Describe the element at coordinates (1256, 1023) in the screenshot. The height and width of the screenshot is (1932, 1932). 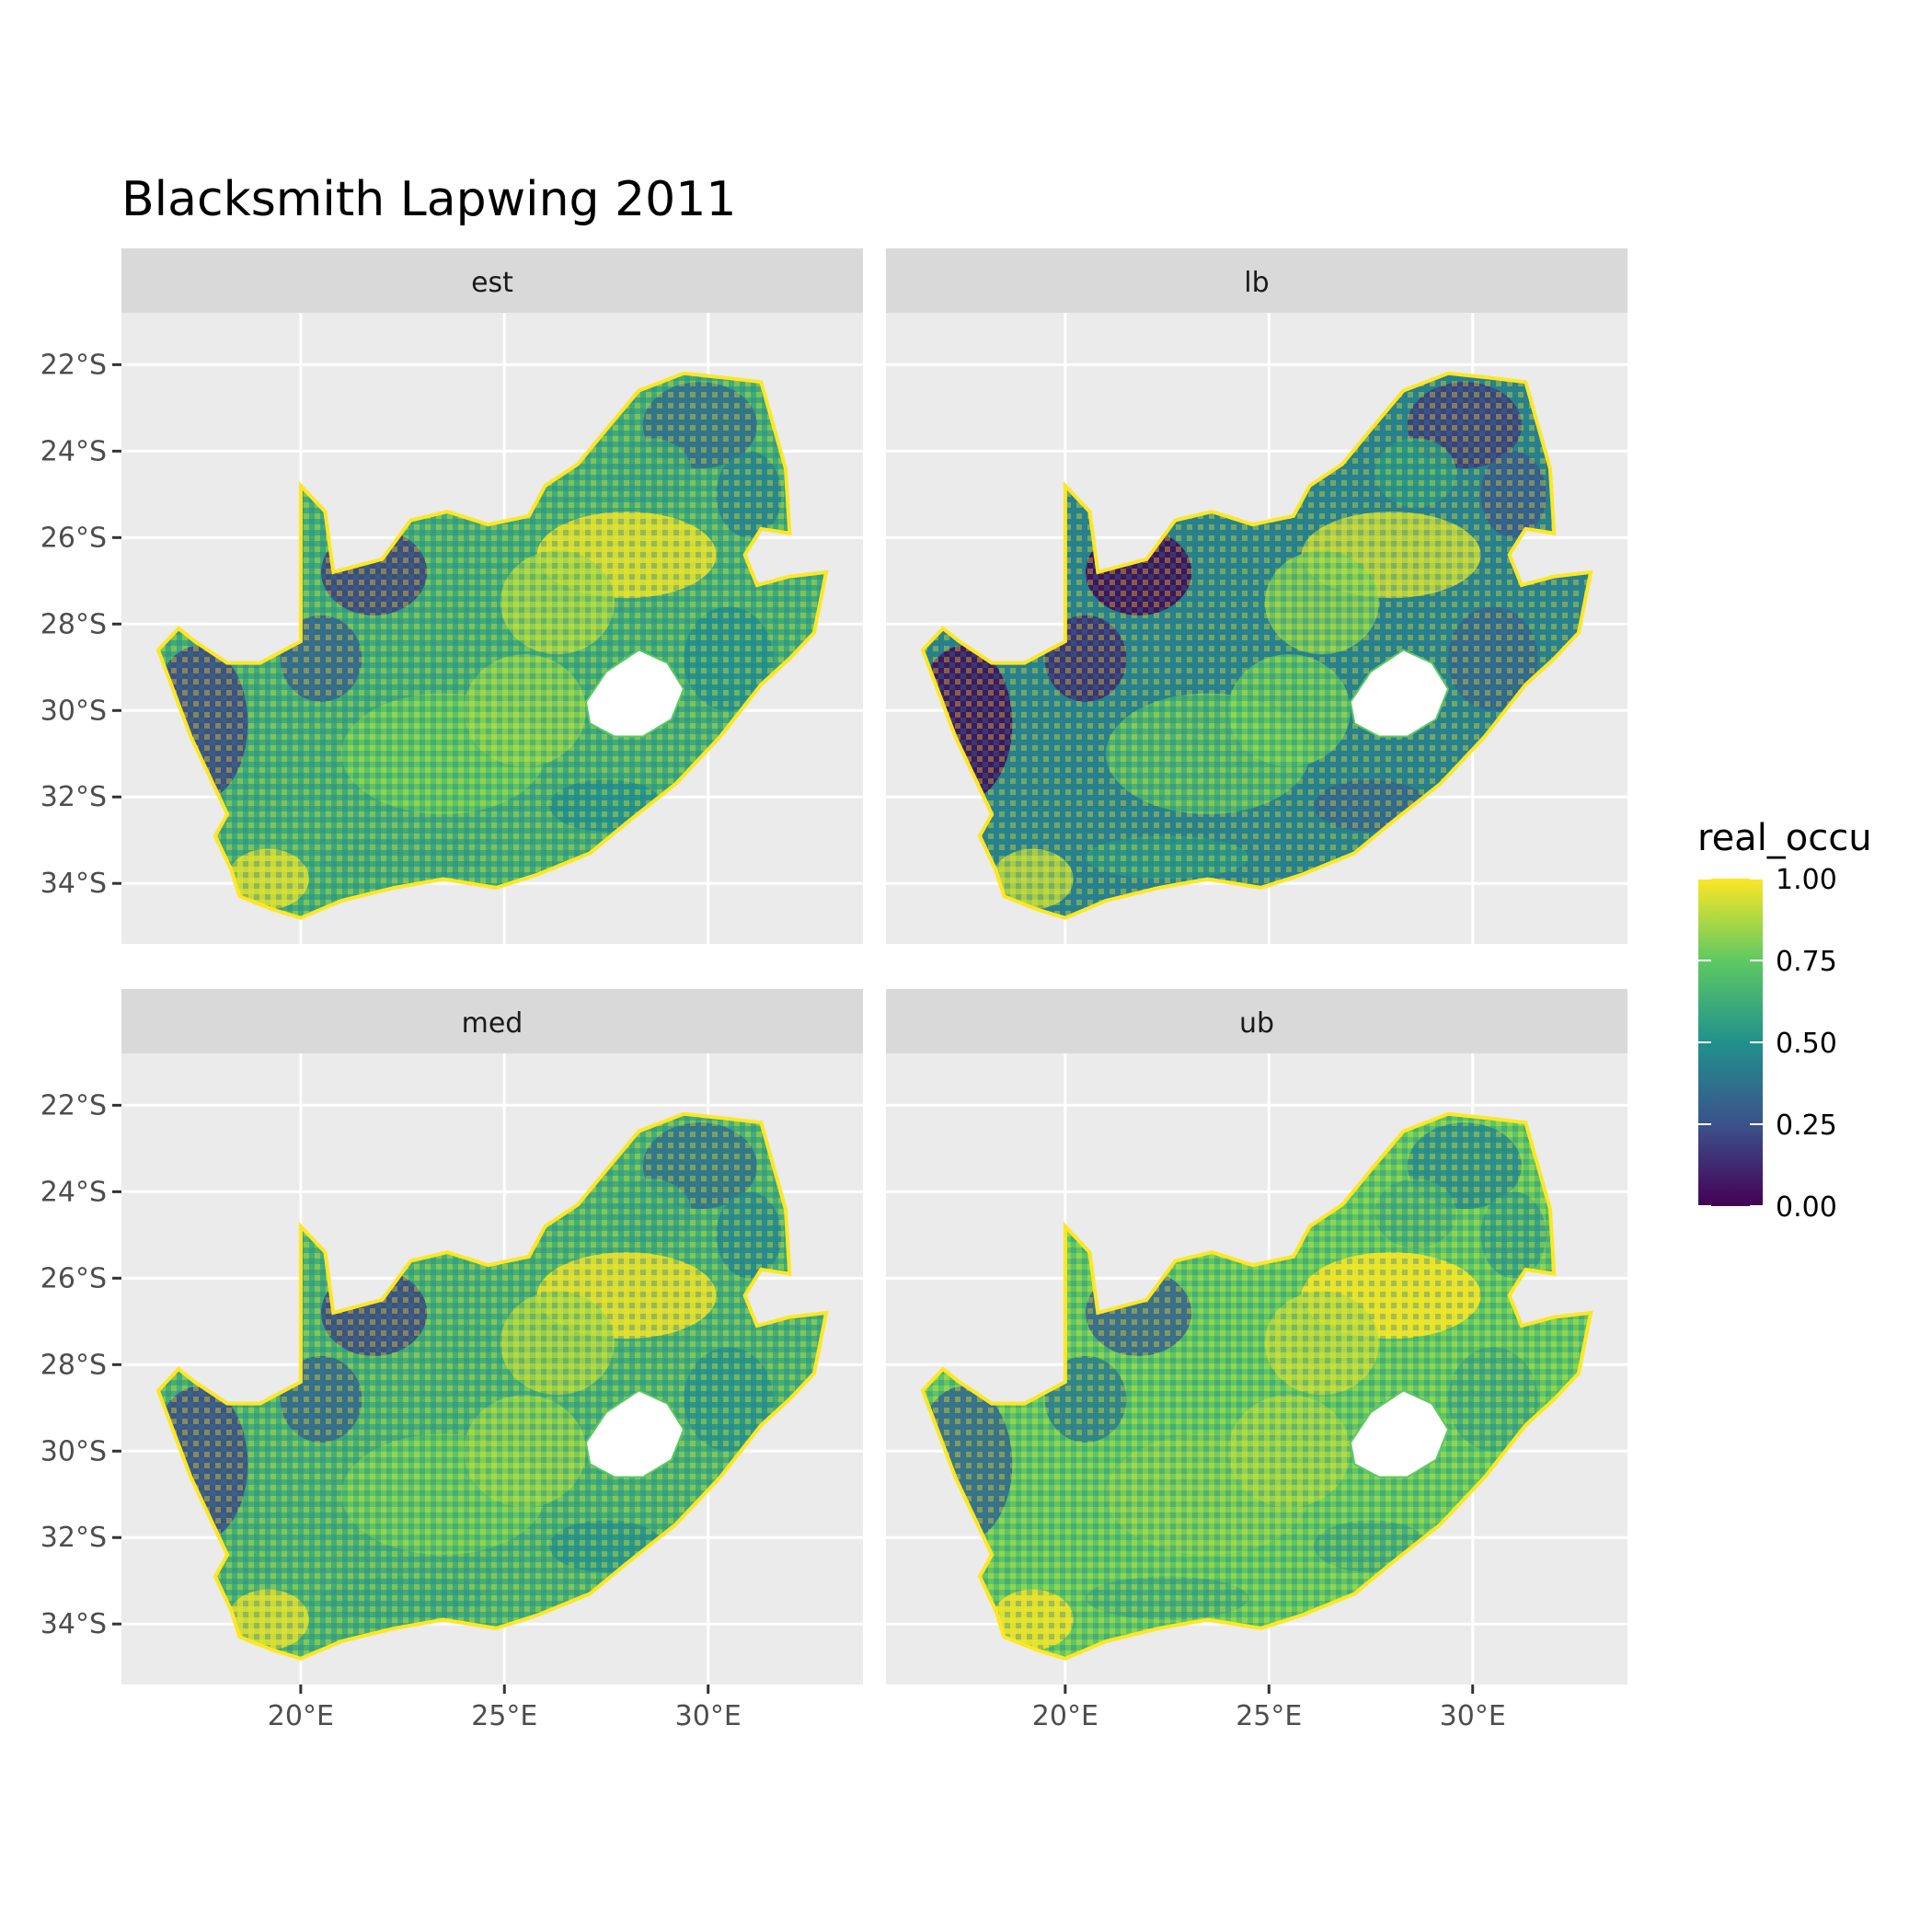
I see `facet-strip-label: ub` at that location.